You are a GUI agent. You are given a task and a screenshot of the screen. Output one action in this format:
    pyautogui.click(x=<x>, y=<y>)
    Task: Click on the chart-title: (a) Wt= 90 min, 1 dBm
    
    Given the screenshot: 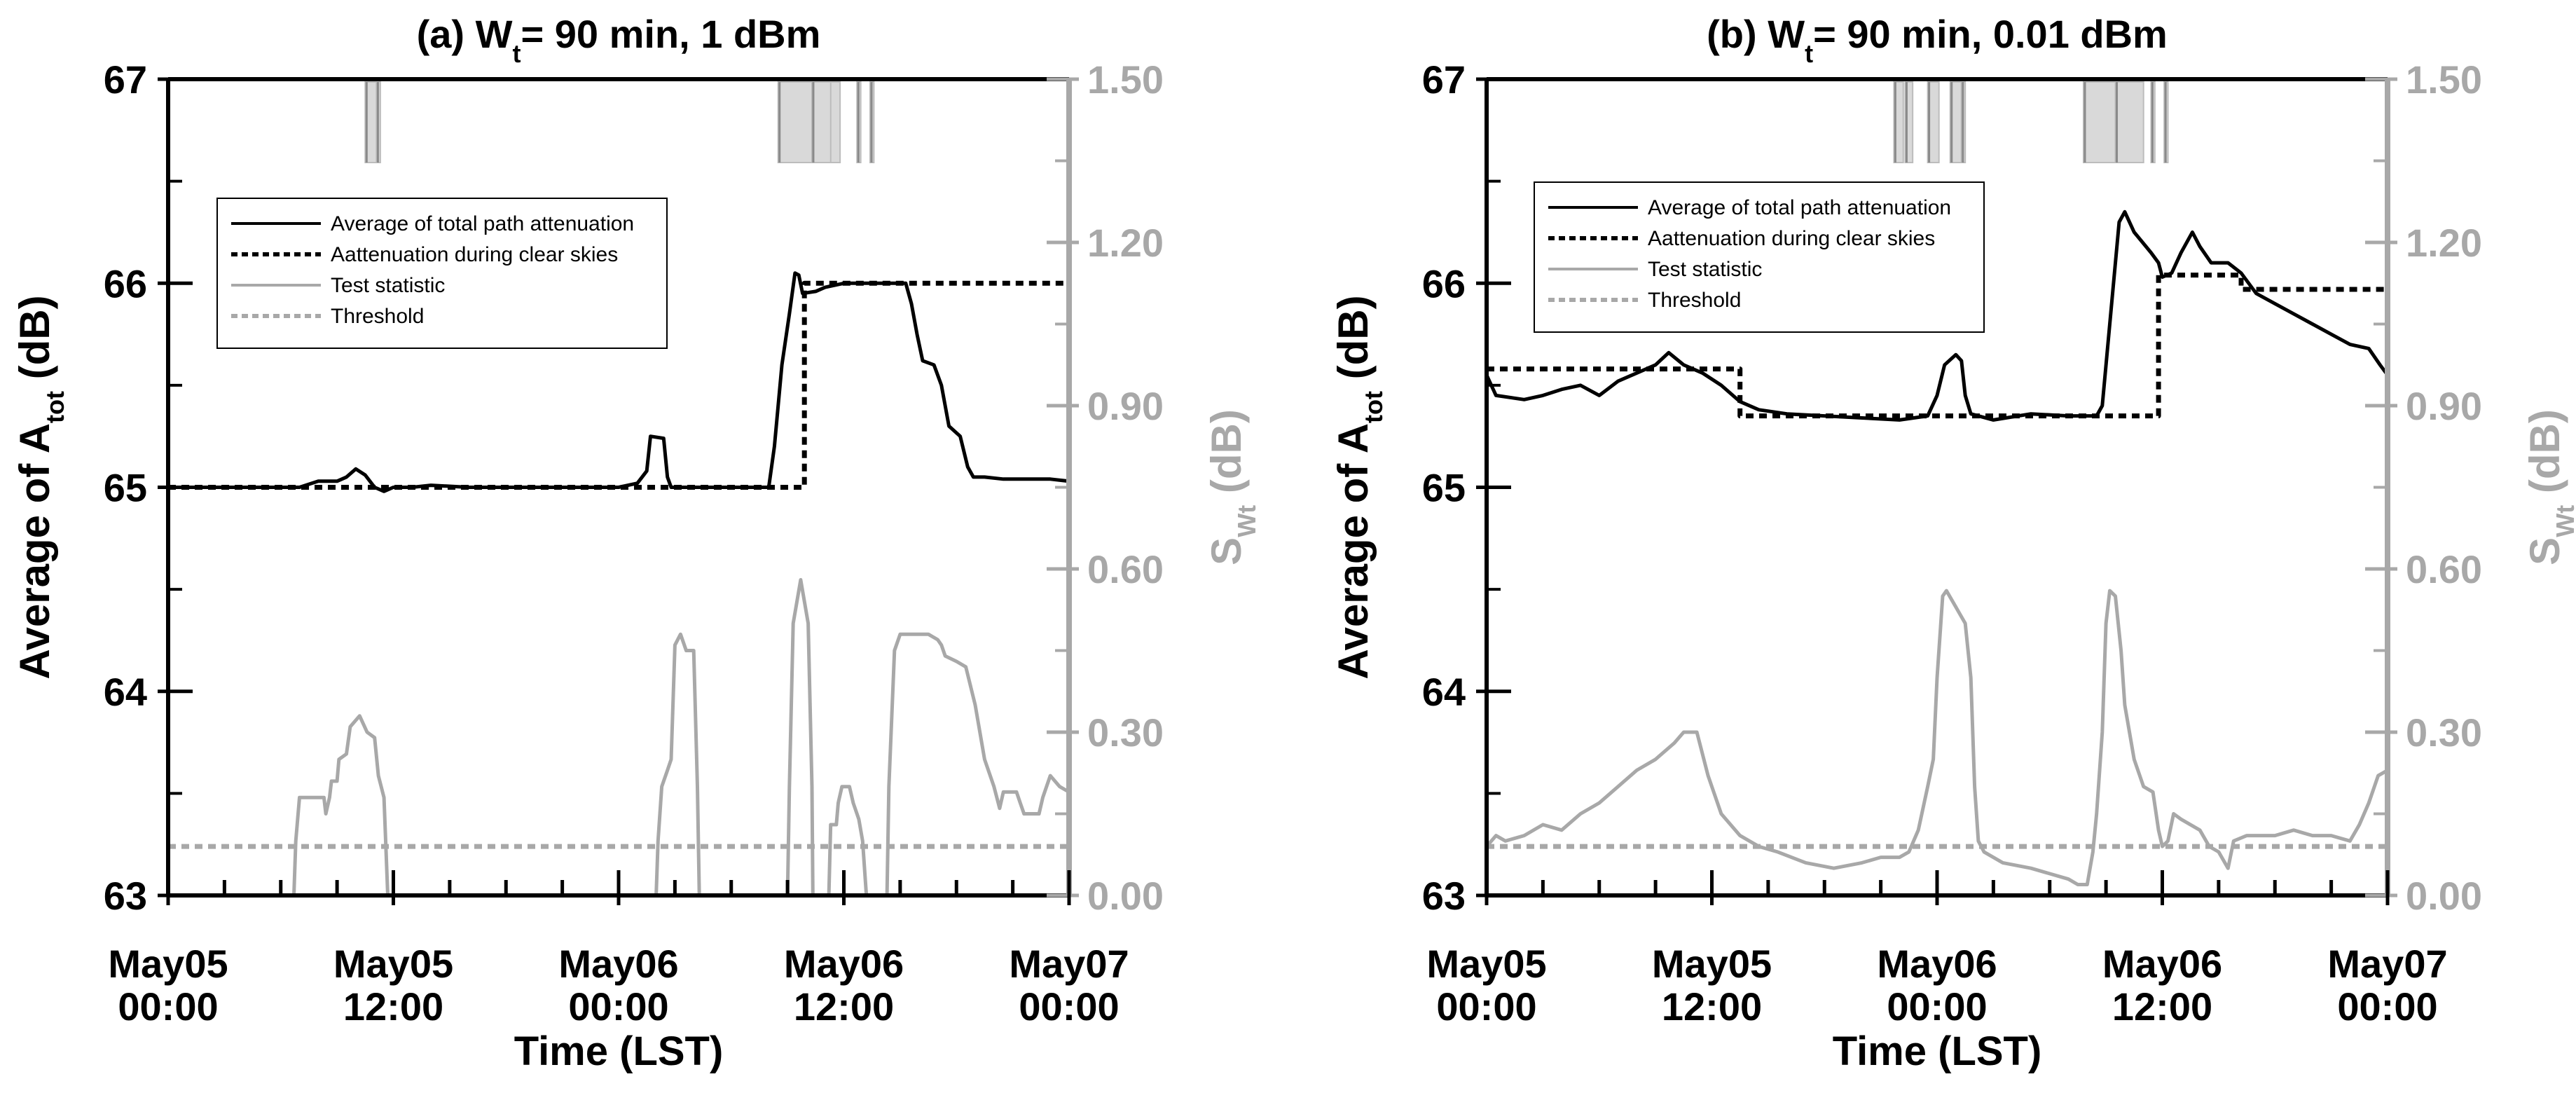 What is the action you would take?
    pyautogui.click(x=619, y=40)
    